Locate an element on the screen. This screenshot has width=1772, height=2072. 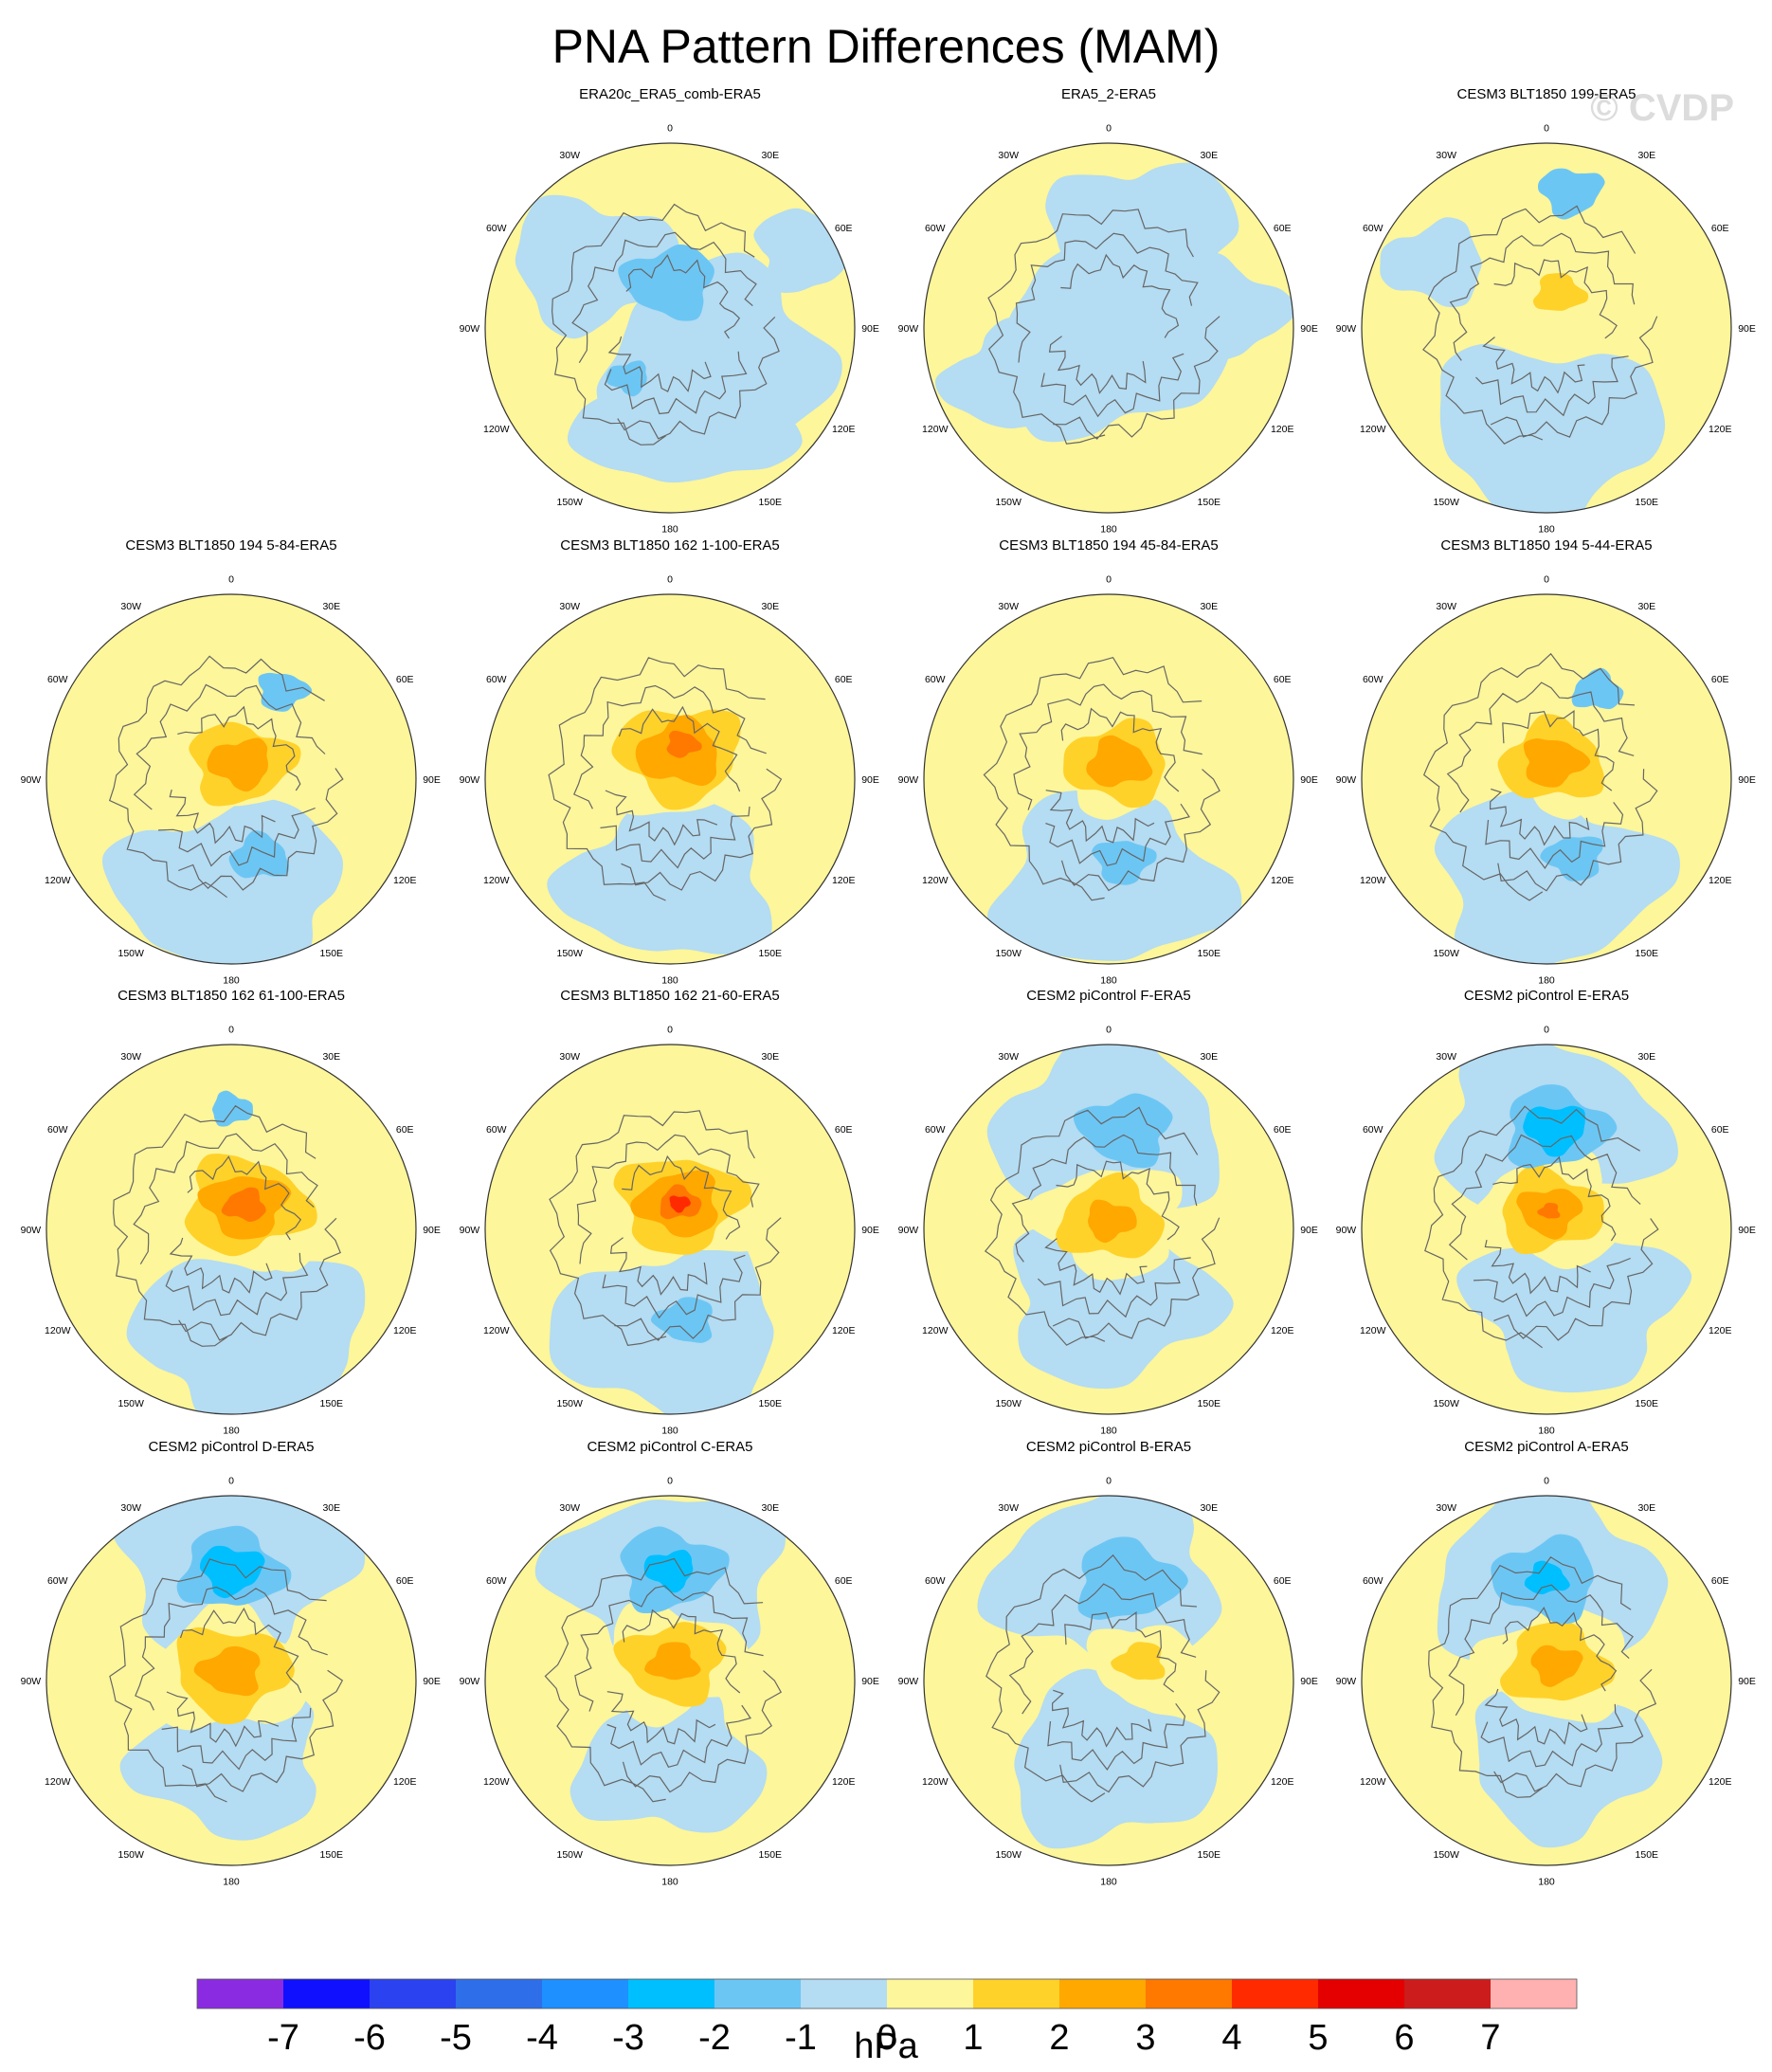
panel-title: CESM2 piControl E-ERA5 is located at coordinates (1546, 996).